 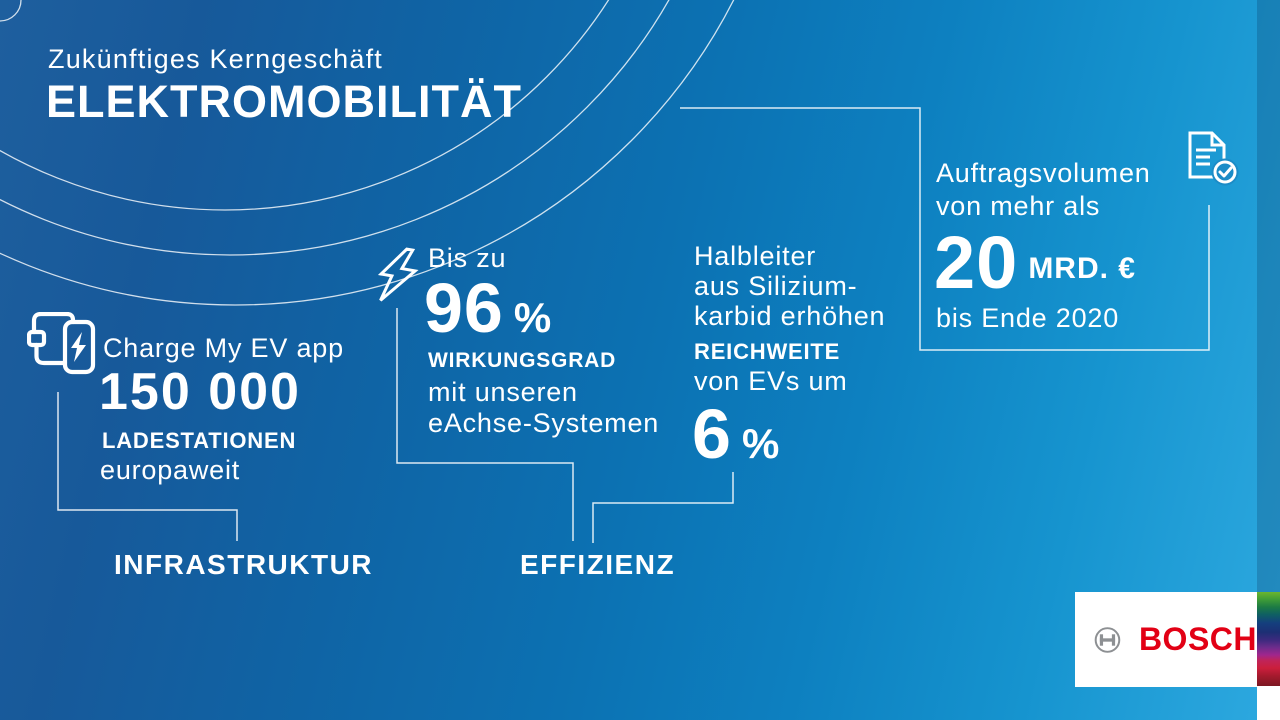 What do you see at coordinates (284, 101) in the screenshot?
I see `slide-title: ELEKTROMOBILITÄT` at bounding box center [284, 101].